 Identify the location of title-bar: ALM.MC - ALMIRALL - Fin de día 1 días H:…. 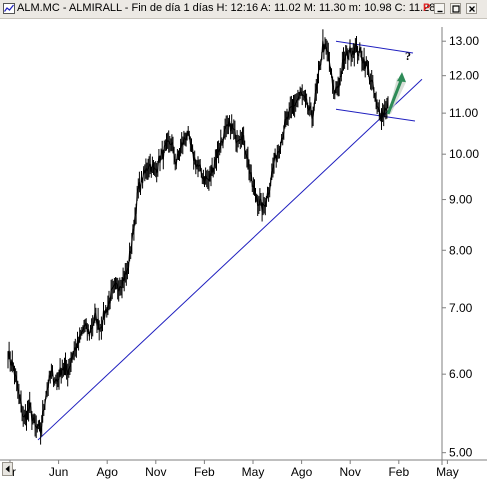
(243, 9).